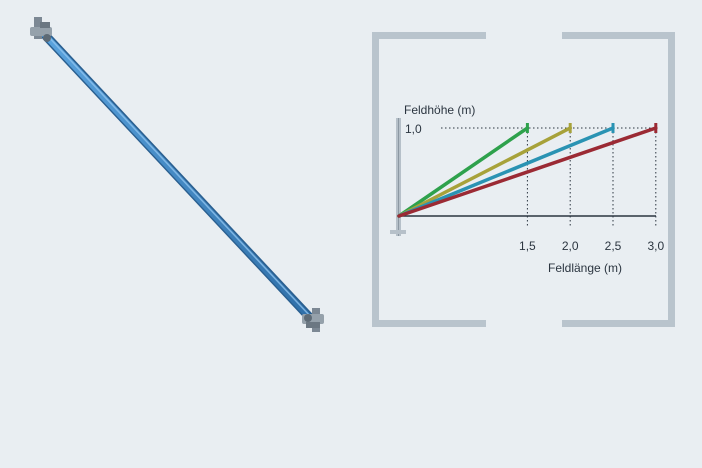 The width and height of the screenshot is (702, 468). I want to click on x-tick-label: 3,0, so click(655, 246).